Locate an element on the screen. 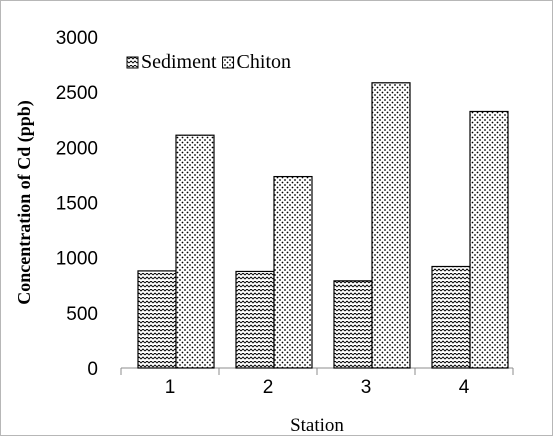 The width and height of the screenshot is (553, 437). y-tick-label: 0 is located at coordinates (92, 369).